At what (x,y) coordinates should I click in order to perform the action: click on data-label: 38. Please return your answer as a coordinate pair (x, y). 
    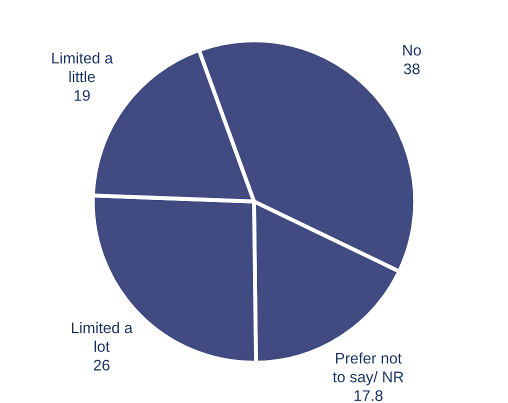
    Looking at the image, I should click on (412, 69).